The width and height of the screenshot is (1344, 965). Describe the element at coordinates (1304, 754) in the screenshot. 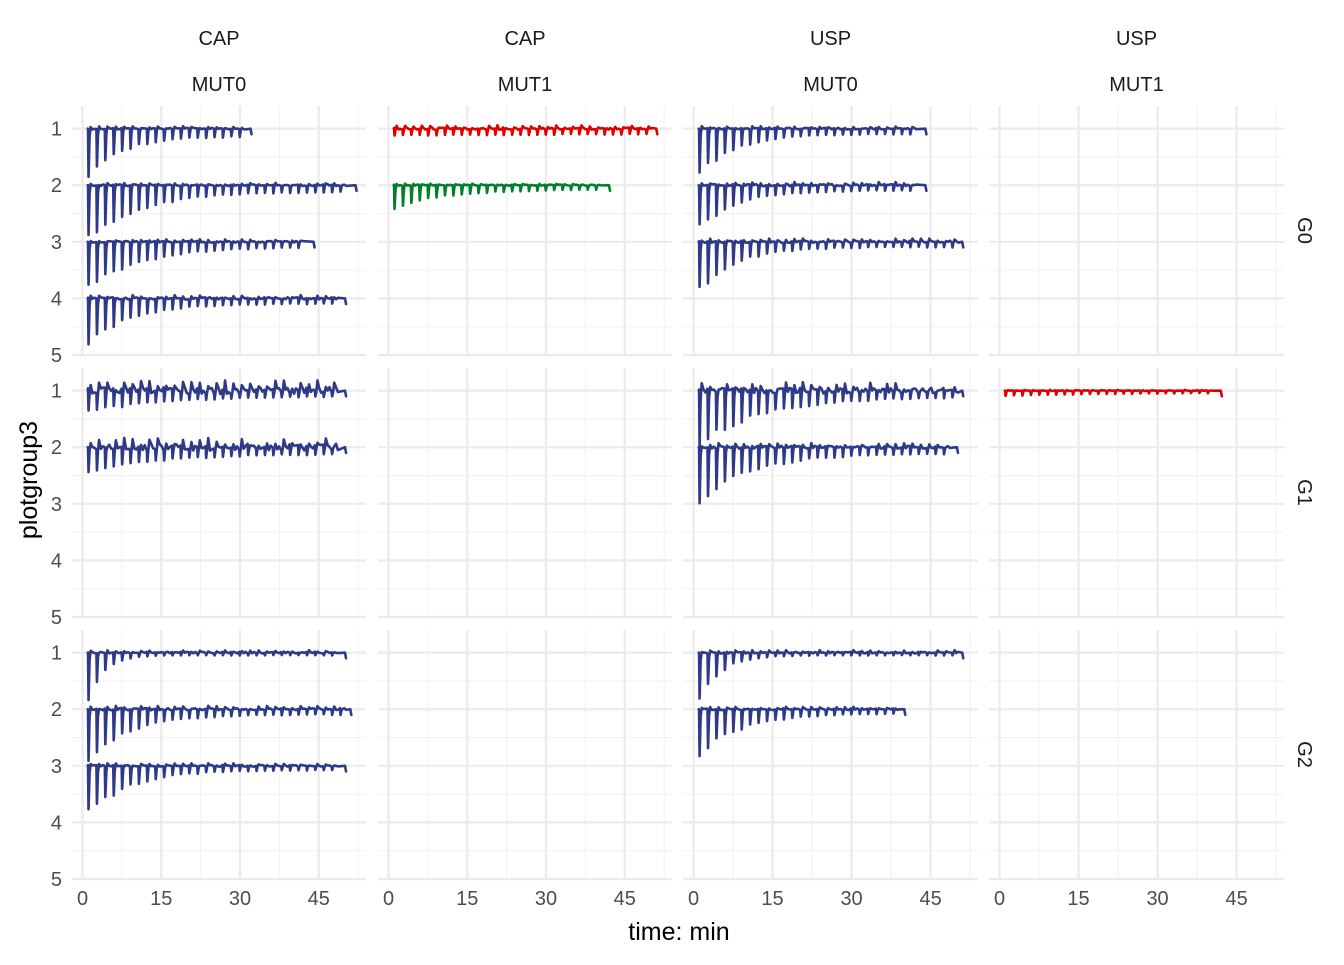

I see `facet-row-label: G2` at that location.